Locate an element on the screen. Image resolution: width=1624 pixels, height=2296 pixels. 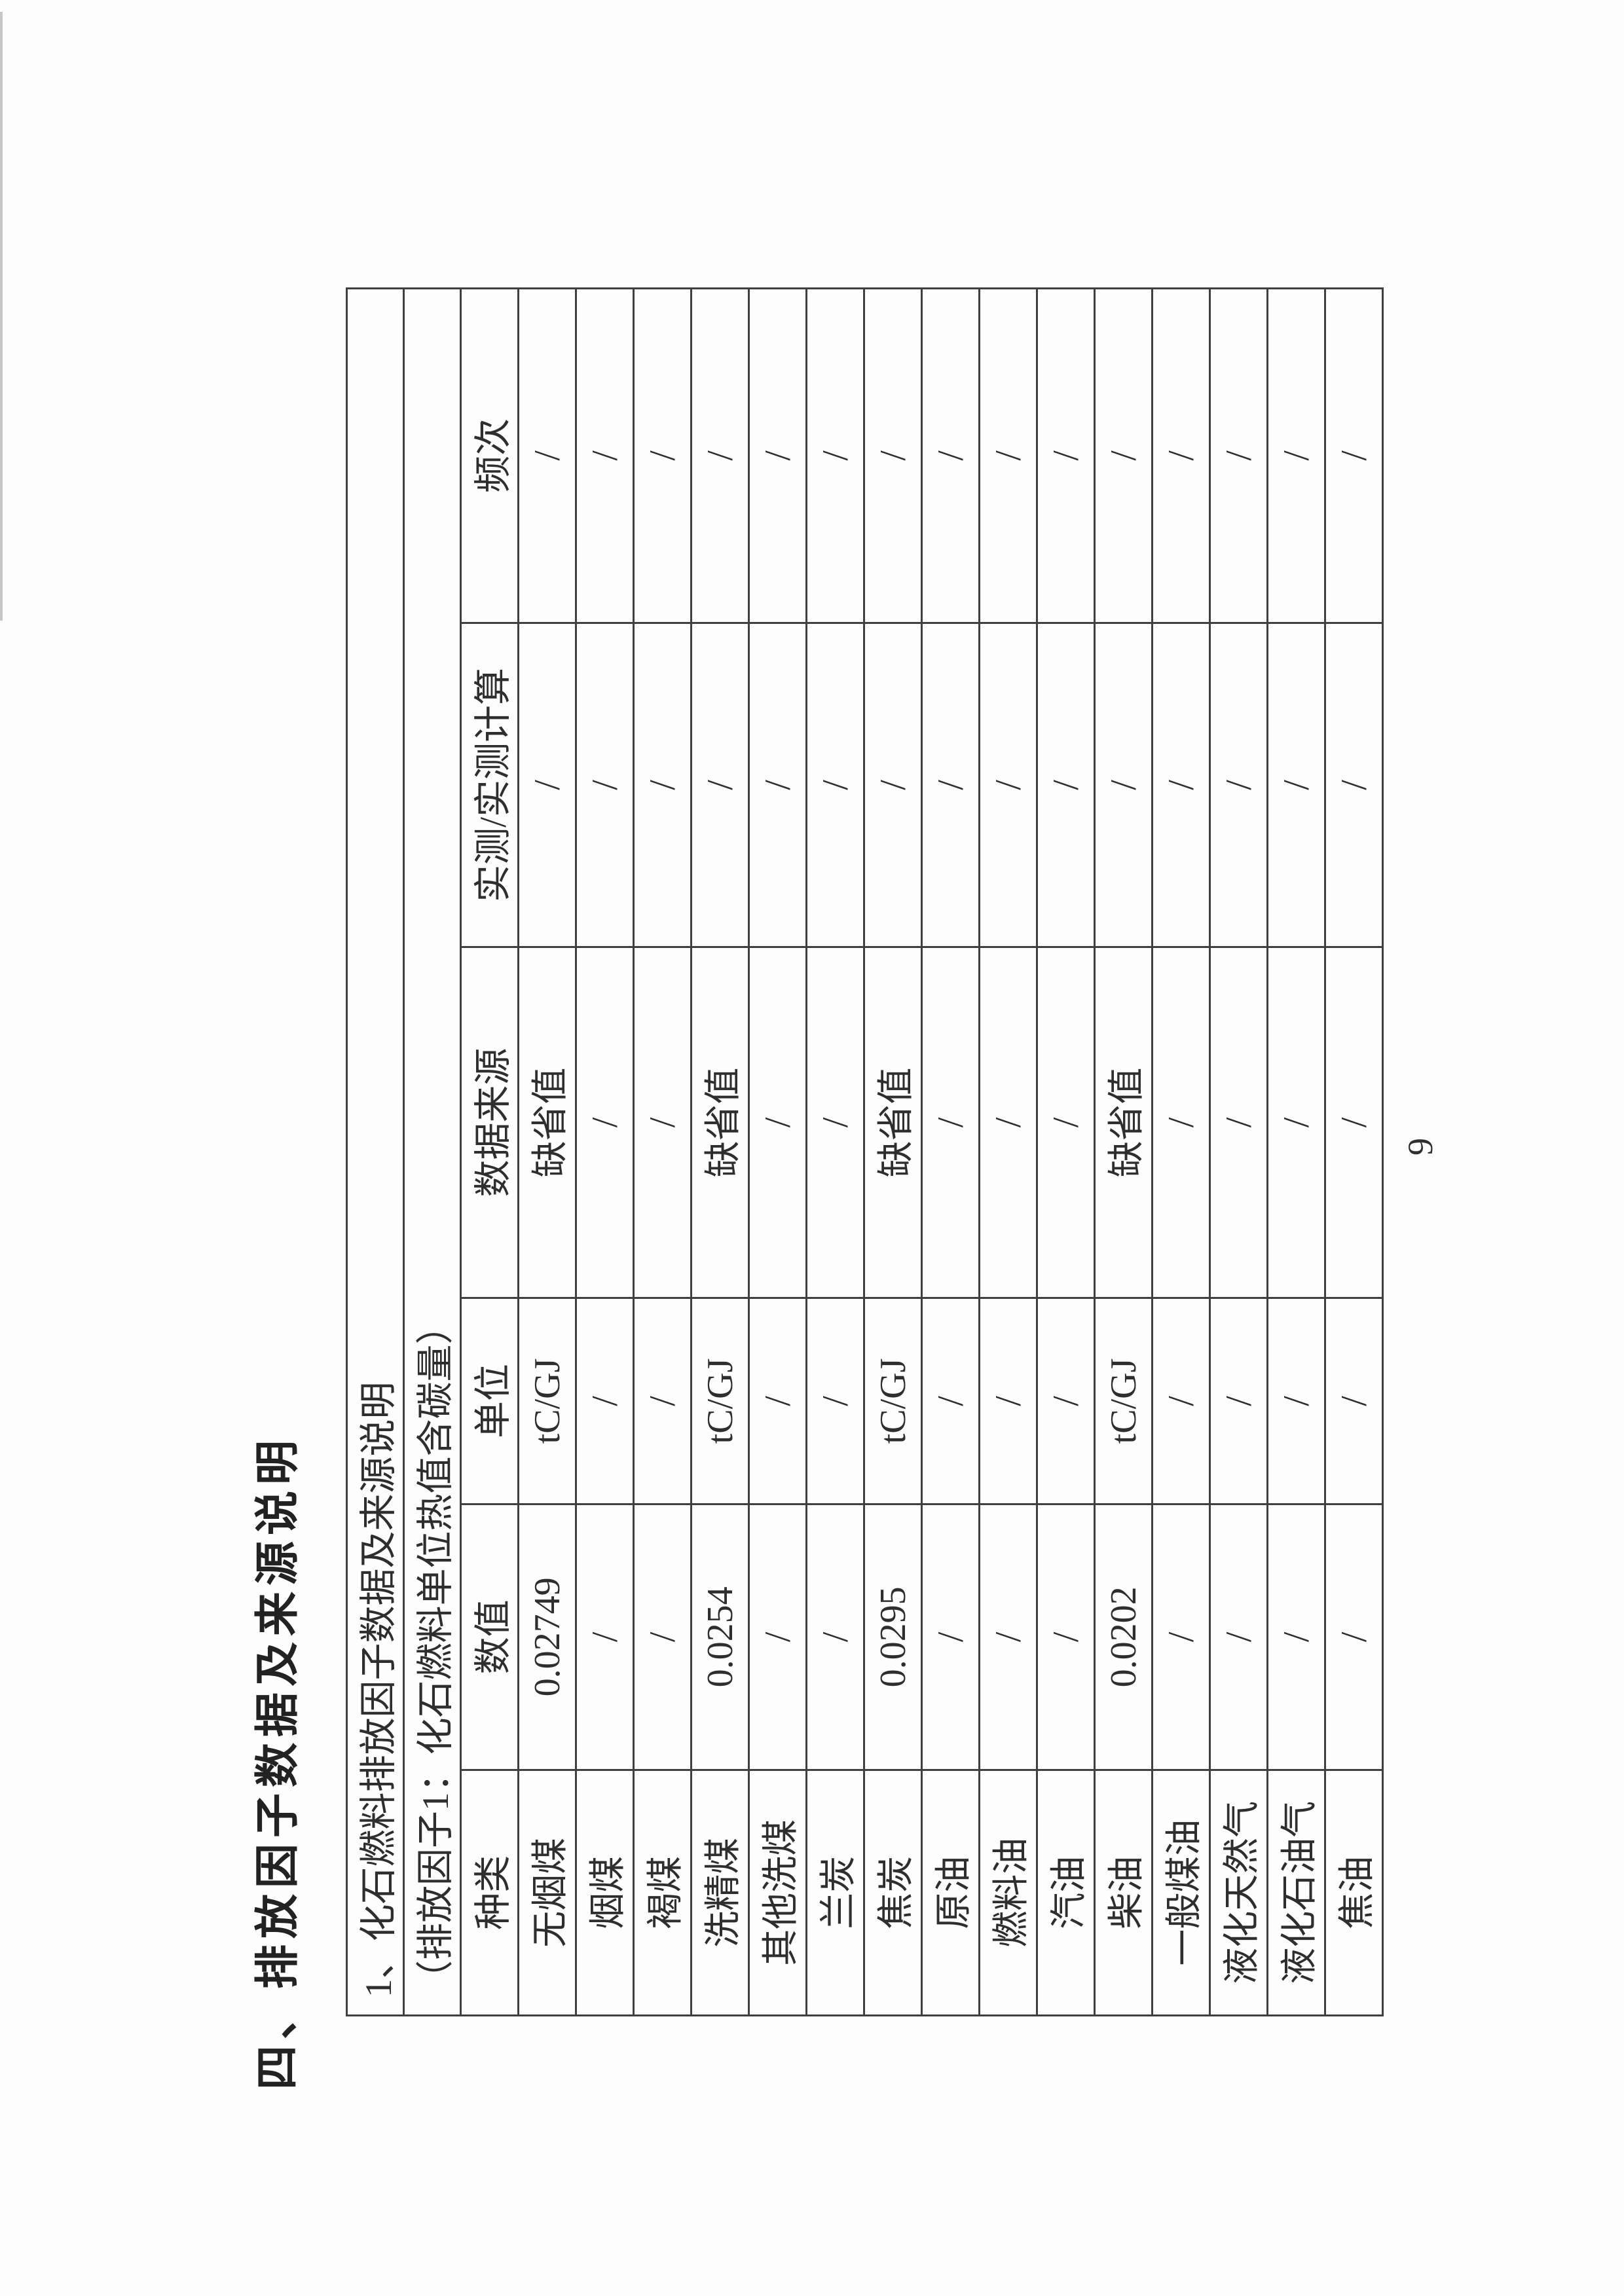
cell-type: 烟煤 is located at coordinates (605, 1893).